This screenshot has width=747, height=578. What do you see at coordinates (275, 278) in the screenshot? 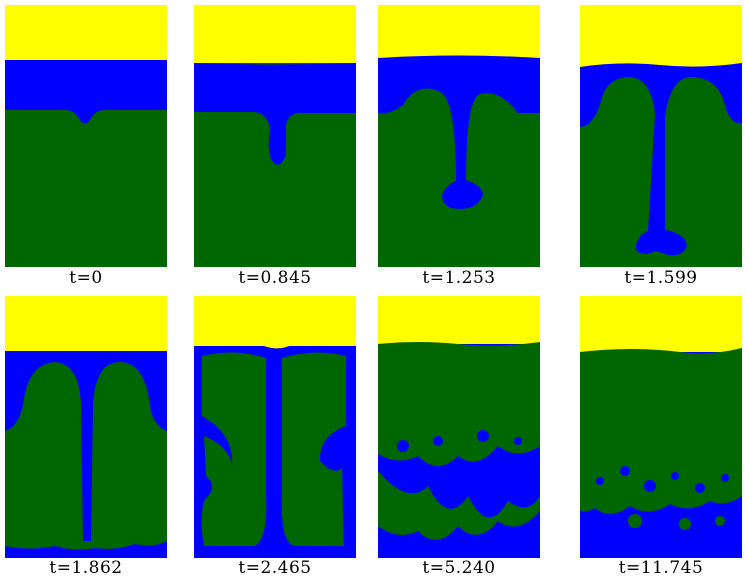
I see `frame-2-label: t=0.845` at bounding box center [275, 278].